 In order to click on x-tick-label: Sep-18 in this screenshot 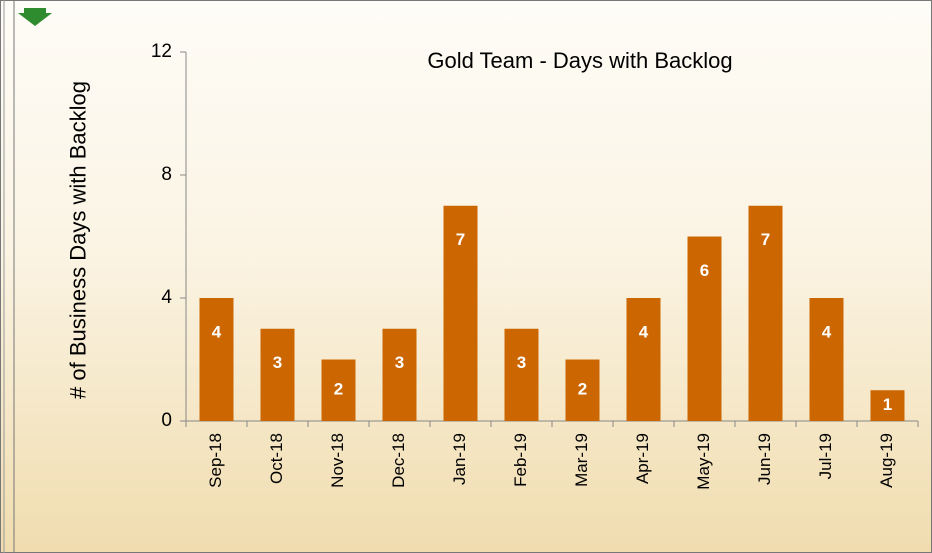, I will do `click(215, 460)`.